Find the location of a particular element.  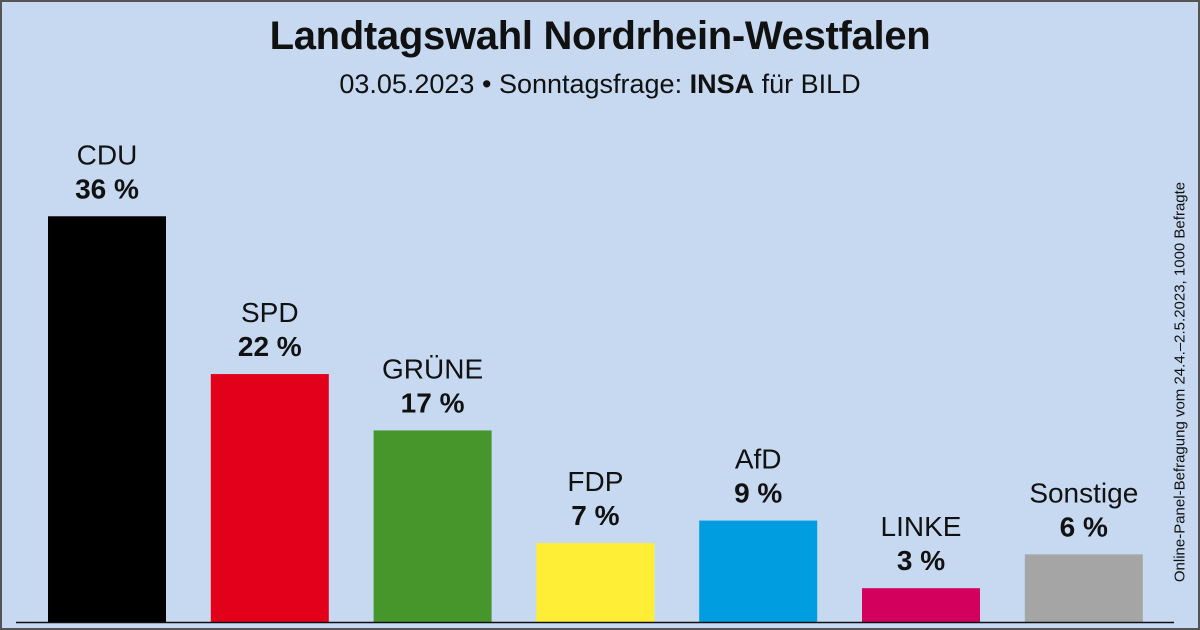

value-label-cdu: 36 % is located at coordinates (107, 188).